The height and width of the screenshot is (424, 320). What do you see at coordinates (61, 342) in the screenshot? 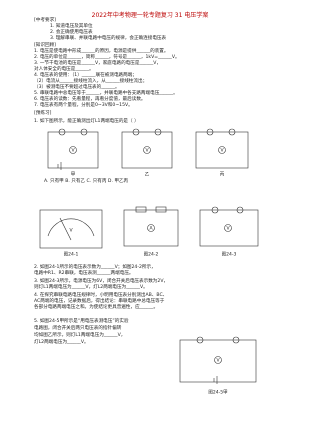
I see `text-line: 灯L2两端电压为______V。` at bounding box center [61, 342].